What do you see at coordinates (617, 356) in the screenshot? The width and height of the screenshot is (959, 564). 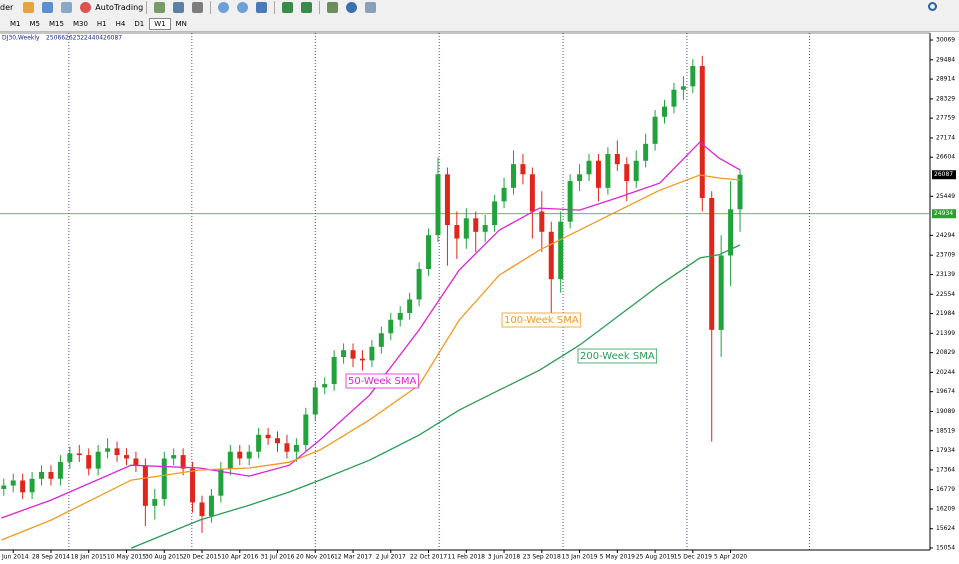 I see `sma-label: 200-Week SMA` at bounding box center [617, 356].